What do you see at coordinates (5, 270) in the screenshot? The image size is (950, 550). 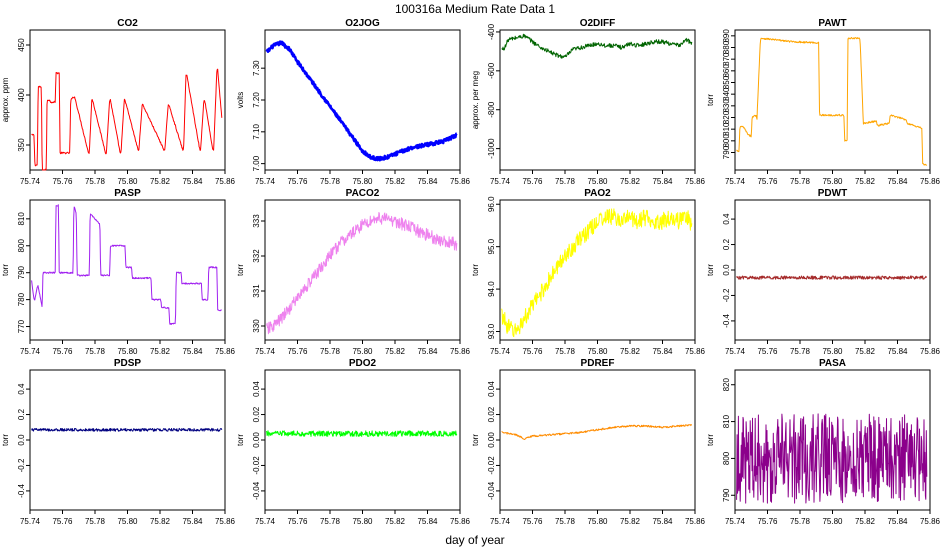 I see `y-axis-label-5: torr` at bounding box center [5, 270].